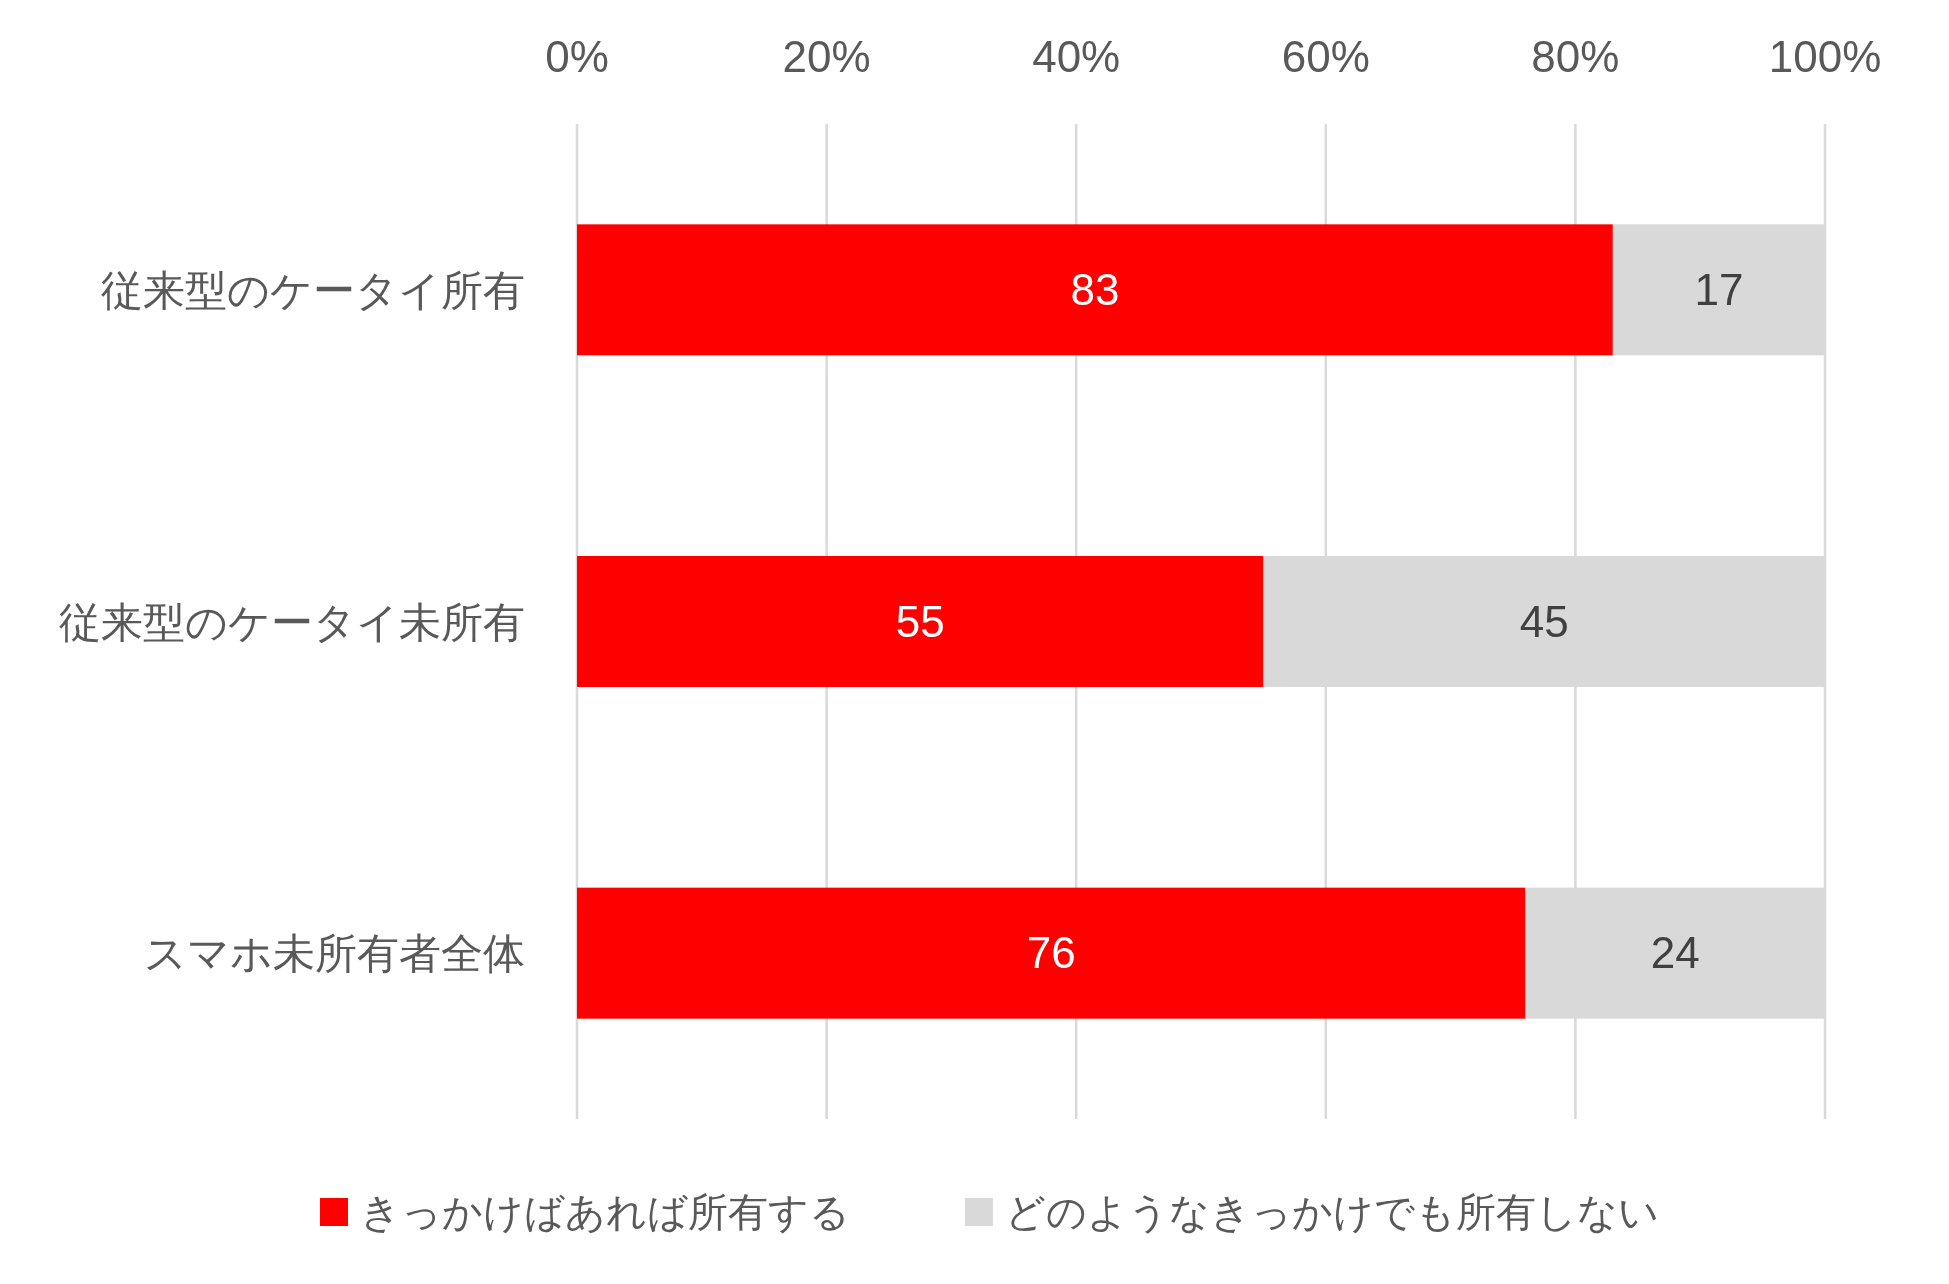 The image size is (1949, 1284). What do you see at coordinates (826, 56) in the screenshot?
I see `x-tick-label: 20%` at bounding box center [826, 56].